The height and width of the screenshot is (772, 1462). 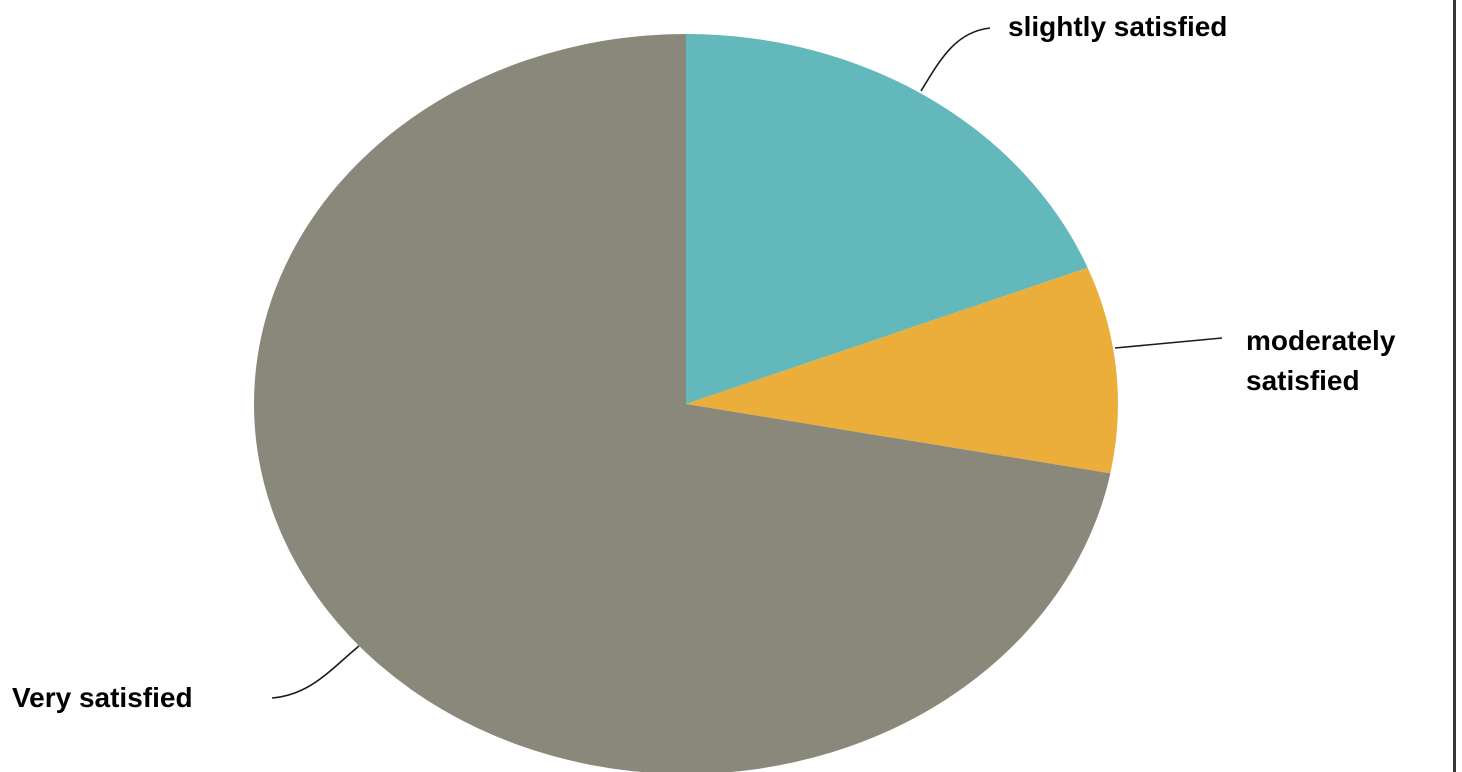 I want to click on leader-line-moderately-satisfied, so click(x=1168, y=343).